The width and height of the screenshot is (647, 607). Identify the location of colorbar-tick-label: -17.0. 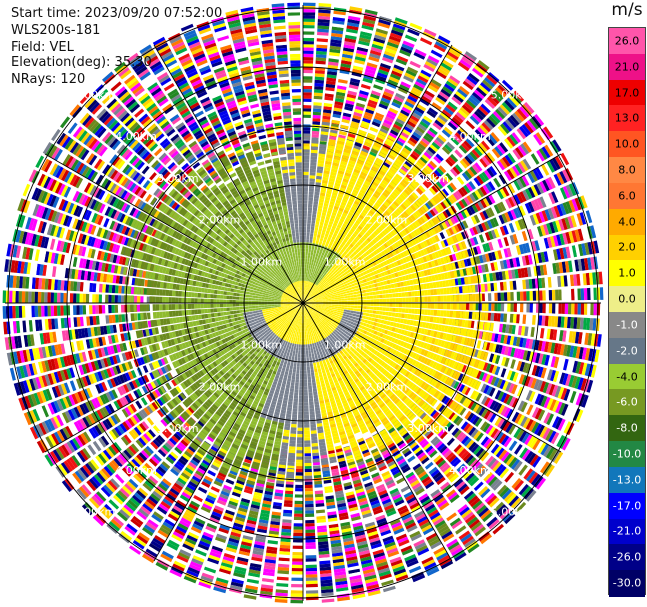
(627, 506).